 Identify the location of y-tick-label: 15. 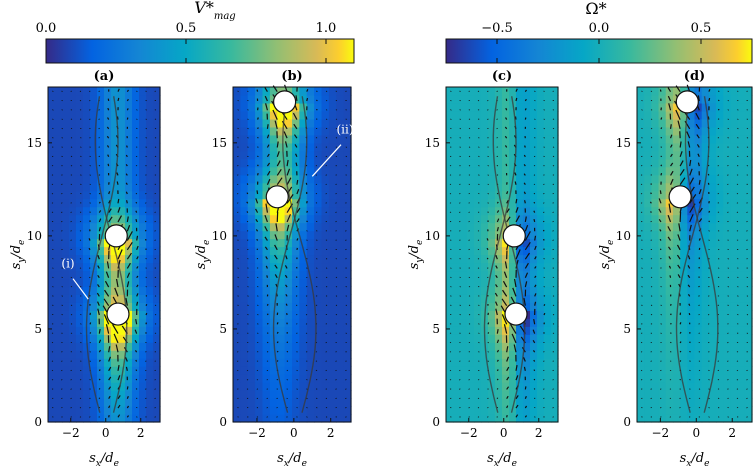
(432, 143).